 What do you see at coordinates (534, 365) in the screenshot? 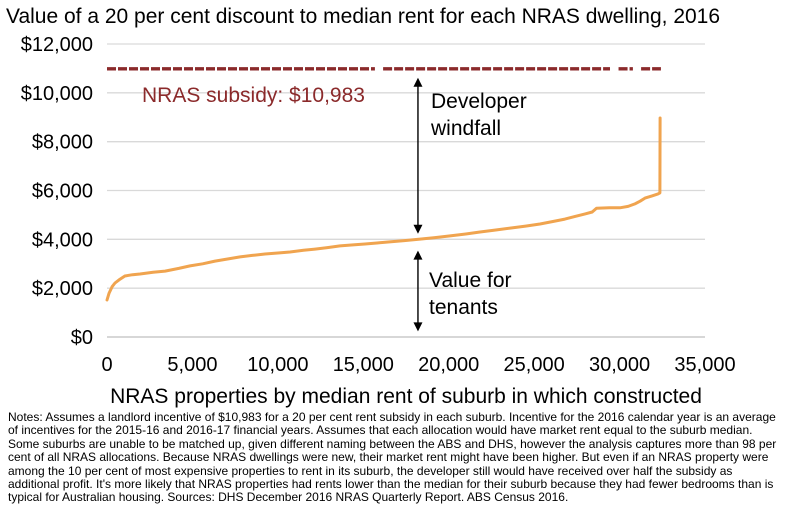
I see `x-tick-label: 25,000` at bounding box center [534, 365].